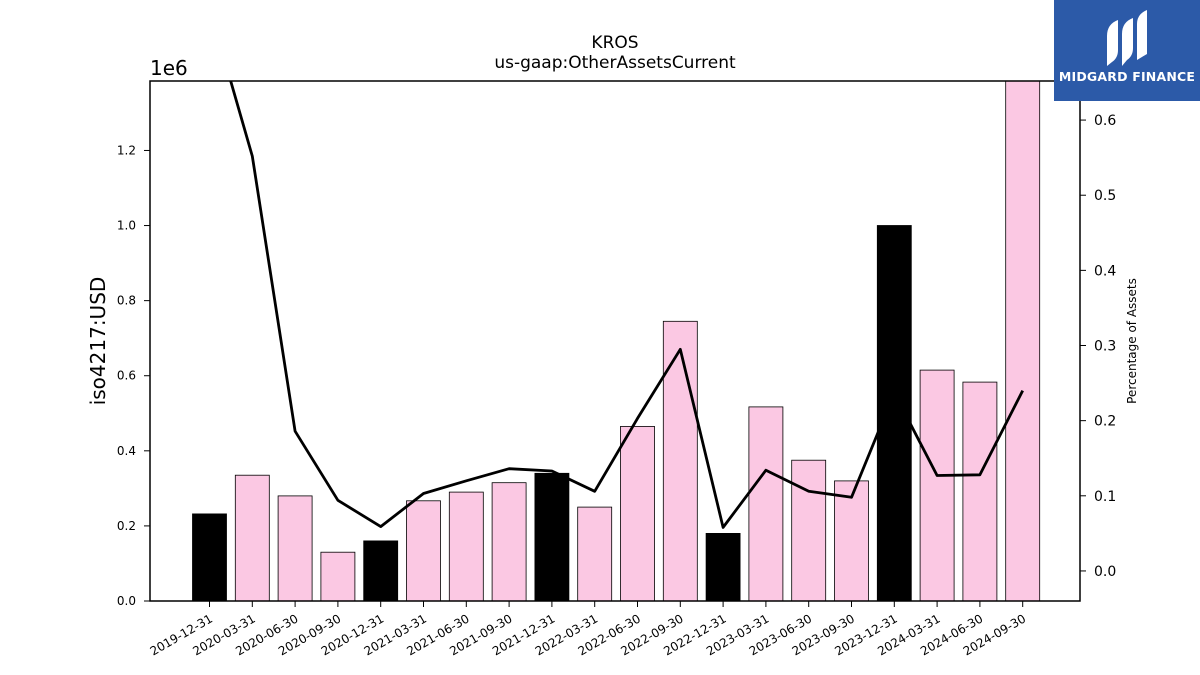  What do you see at coordinates (126, 226) in the screenshot?
I see `y-tick-label: 1.0` at bounding box center [126, 226].